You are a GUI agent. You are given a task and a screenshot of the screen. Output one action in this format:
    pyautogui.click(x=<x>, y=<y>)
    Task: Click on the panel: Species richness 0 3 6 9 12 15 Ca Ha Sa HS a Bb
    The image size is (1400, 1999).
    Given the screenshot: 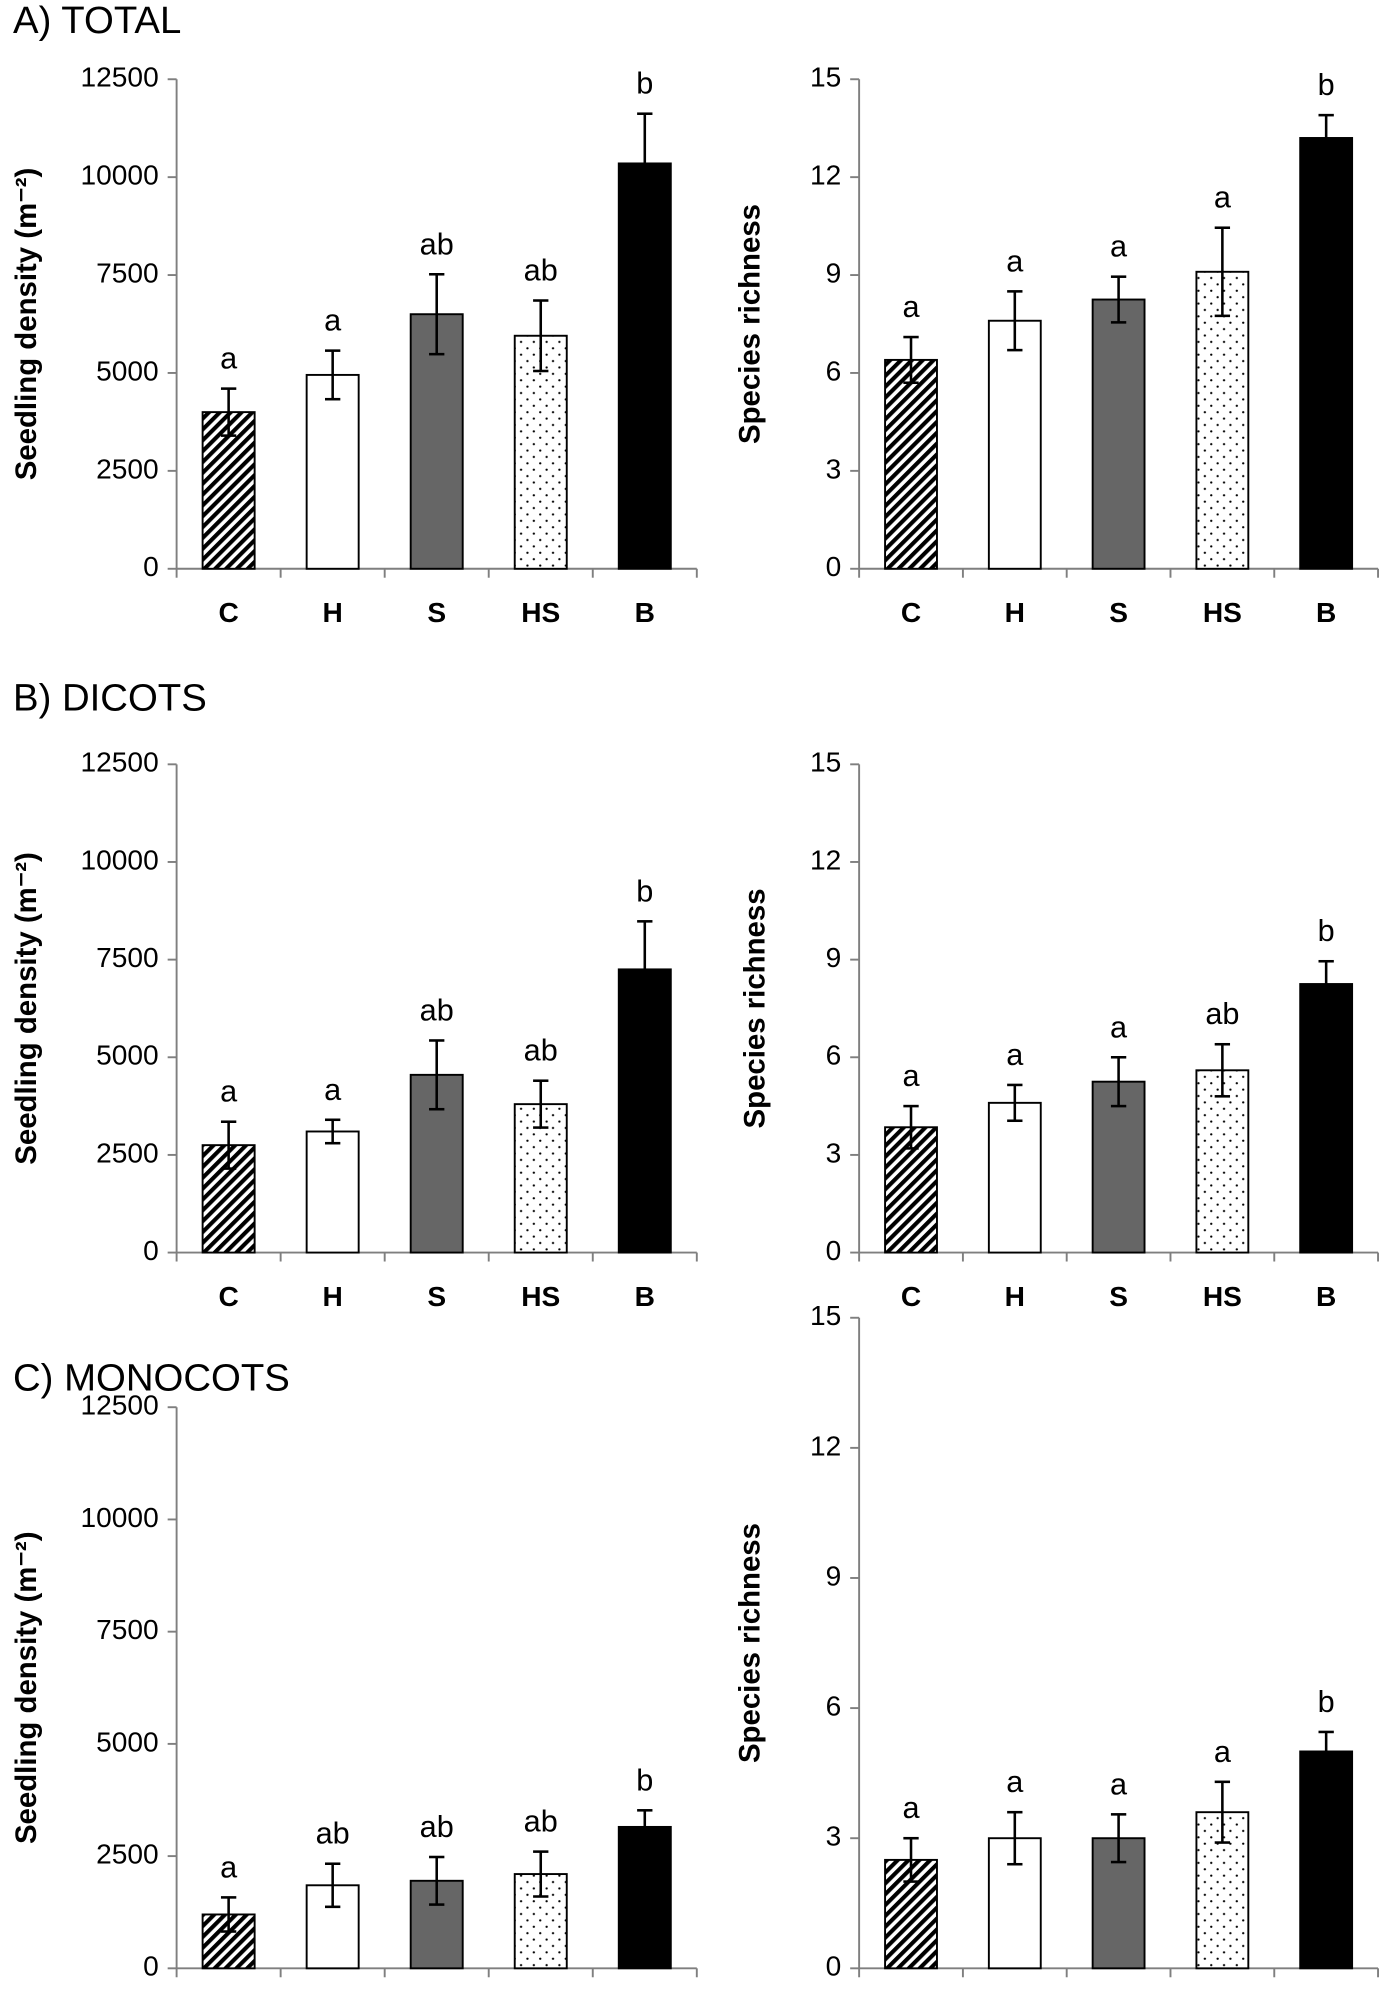 What is the action you would take?
    pyautogui.click(x=1057, y=345)
    